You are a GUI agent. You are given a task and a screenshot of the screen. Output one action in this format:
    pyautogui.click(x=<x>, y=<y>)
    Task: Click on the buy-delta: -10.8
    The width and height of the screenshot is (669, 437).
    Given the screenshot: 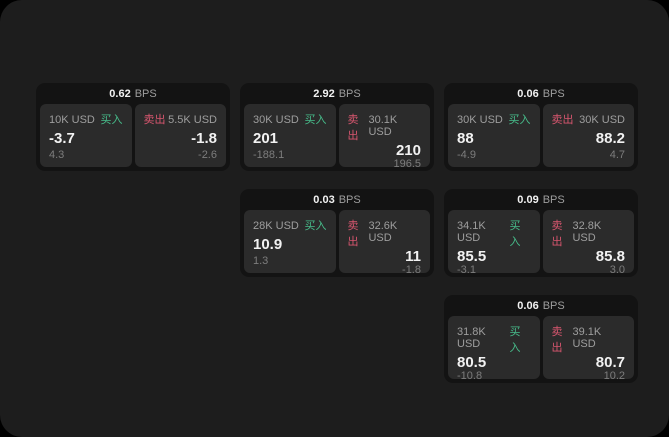 What is the action you would take?
    pyautogui.click(x=470, y=376)
    